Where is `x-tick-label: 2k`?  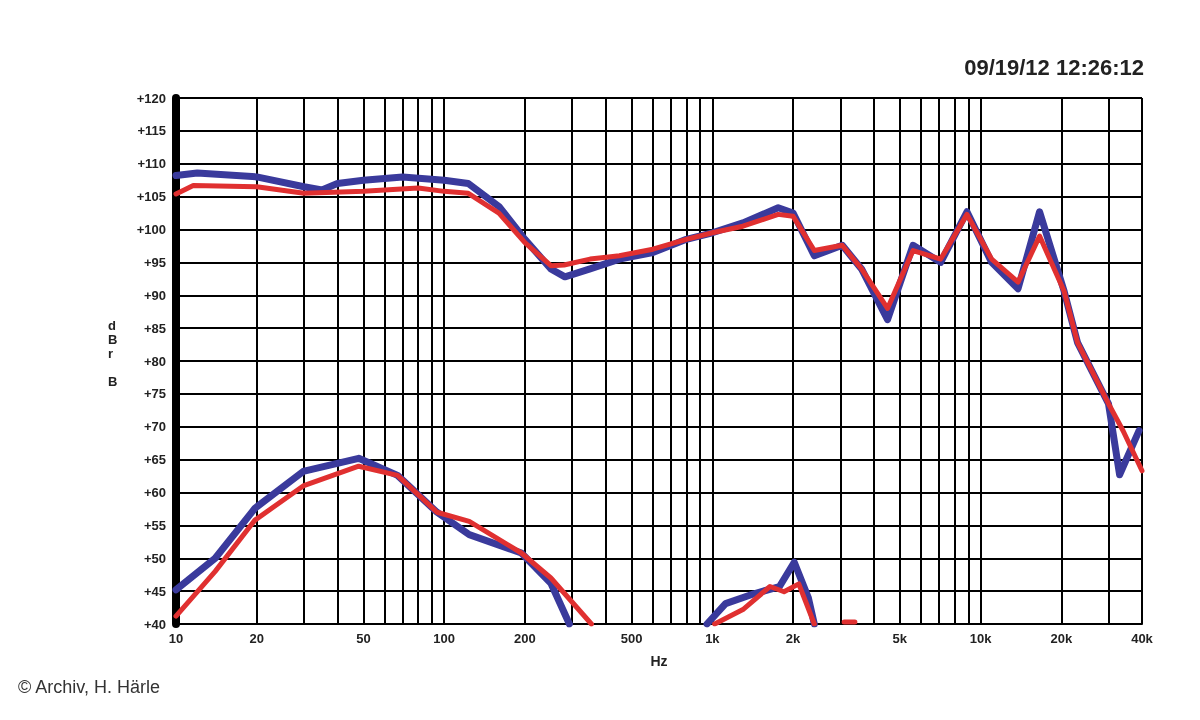 x-tick-label: 2k is located at coordinates (793, 638).